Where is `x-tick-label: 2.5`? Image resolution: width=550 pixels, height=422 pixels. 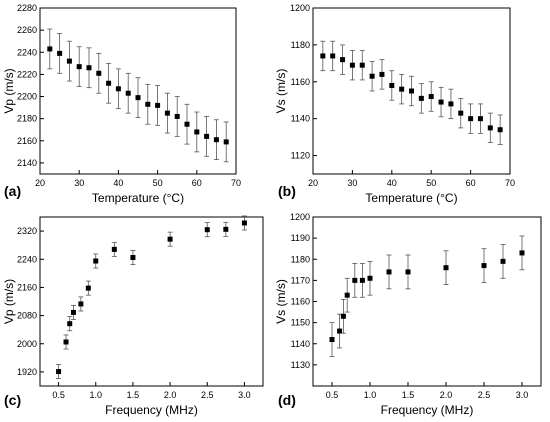 x-tick-label: 2.5 is located at coordinates (484, 395).